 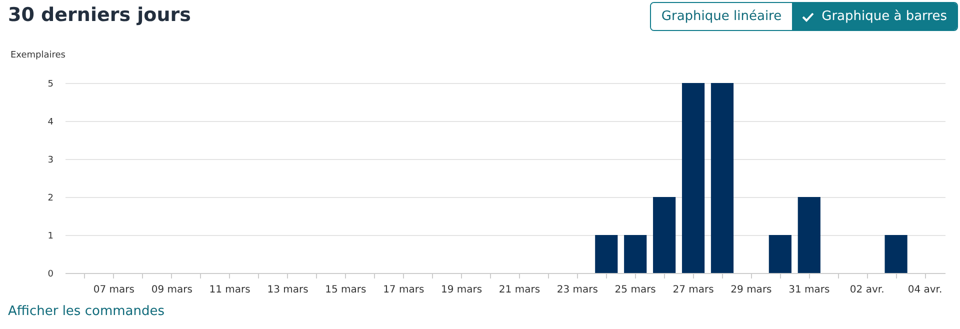 I want to click on y-tick-label: 4, so click(x=51, y=123).